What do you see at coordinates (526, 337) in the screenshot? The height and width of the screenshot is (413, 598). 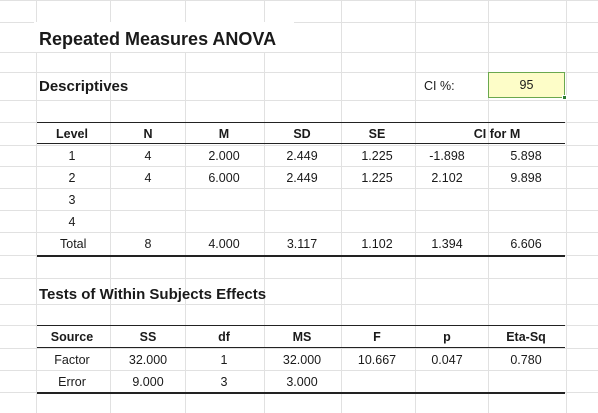 I see `tests-header-eta-sq: Eta-Sq` at bounding box center [526, 337].